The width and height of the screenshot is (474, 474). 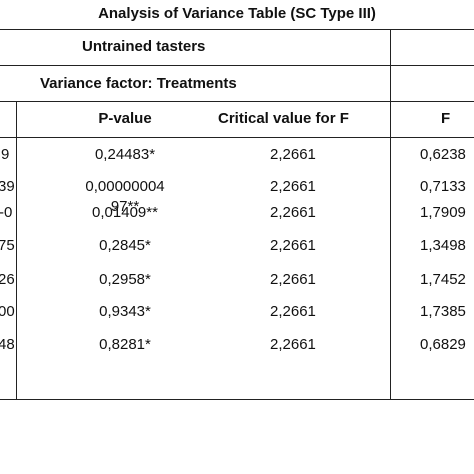 What do you see at coordinates (443, 186) in the screenshot?
I see `f-cell: 0,7133` at bounding box center [443, 186].